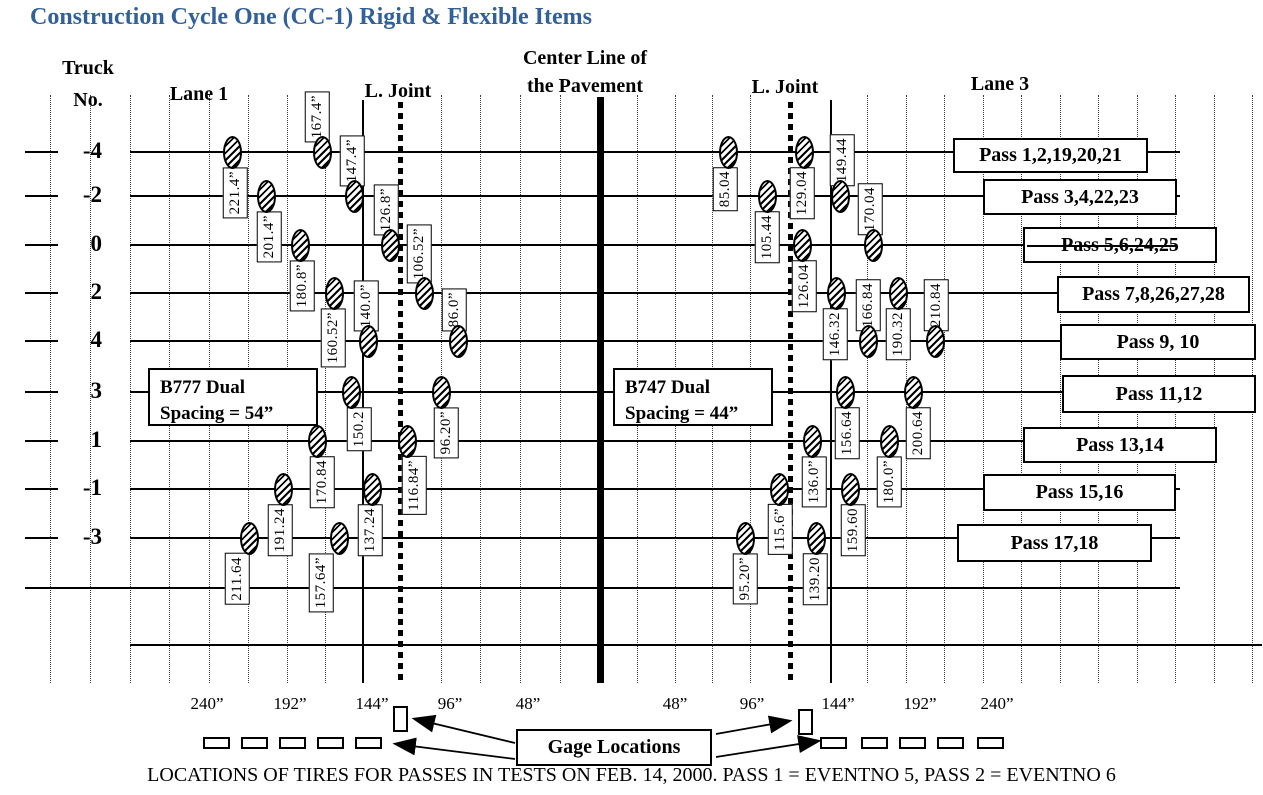 Image resolution: width=1263 pixels, height=795 pixels. Describe the element at coordinates (217, 413) in the screenshot. I see `gear-spacing-text: Spacing = 54”` at that location.